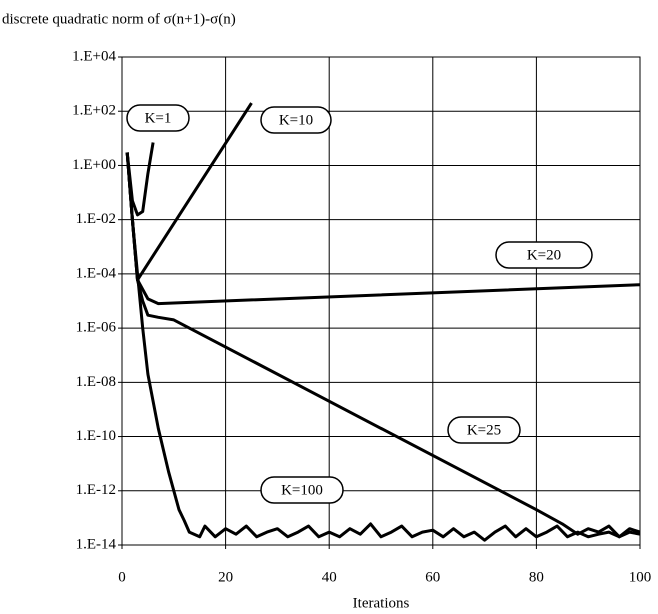 Image resolution: width=658 pixels, height=614 pixels. Describe the element at coordinates (536, 577) in the screenshot. I see `x-tick-label: 80` at that location.